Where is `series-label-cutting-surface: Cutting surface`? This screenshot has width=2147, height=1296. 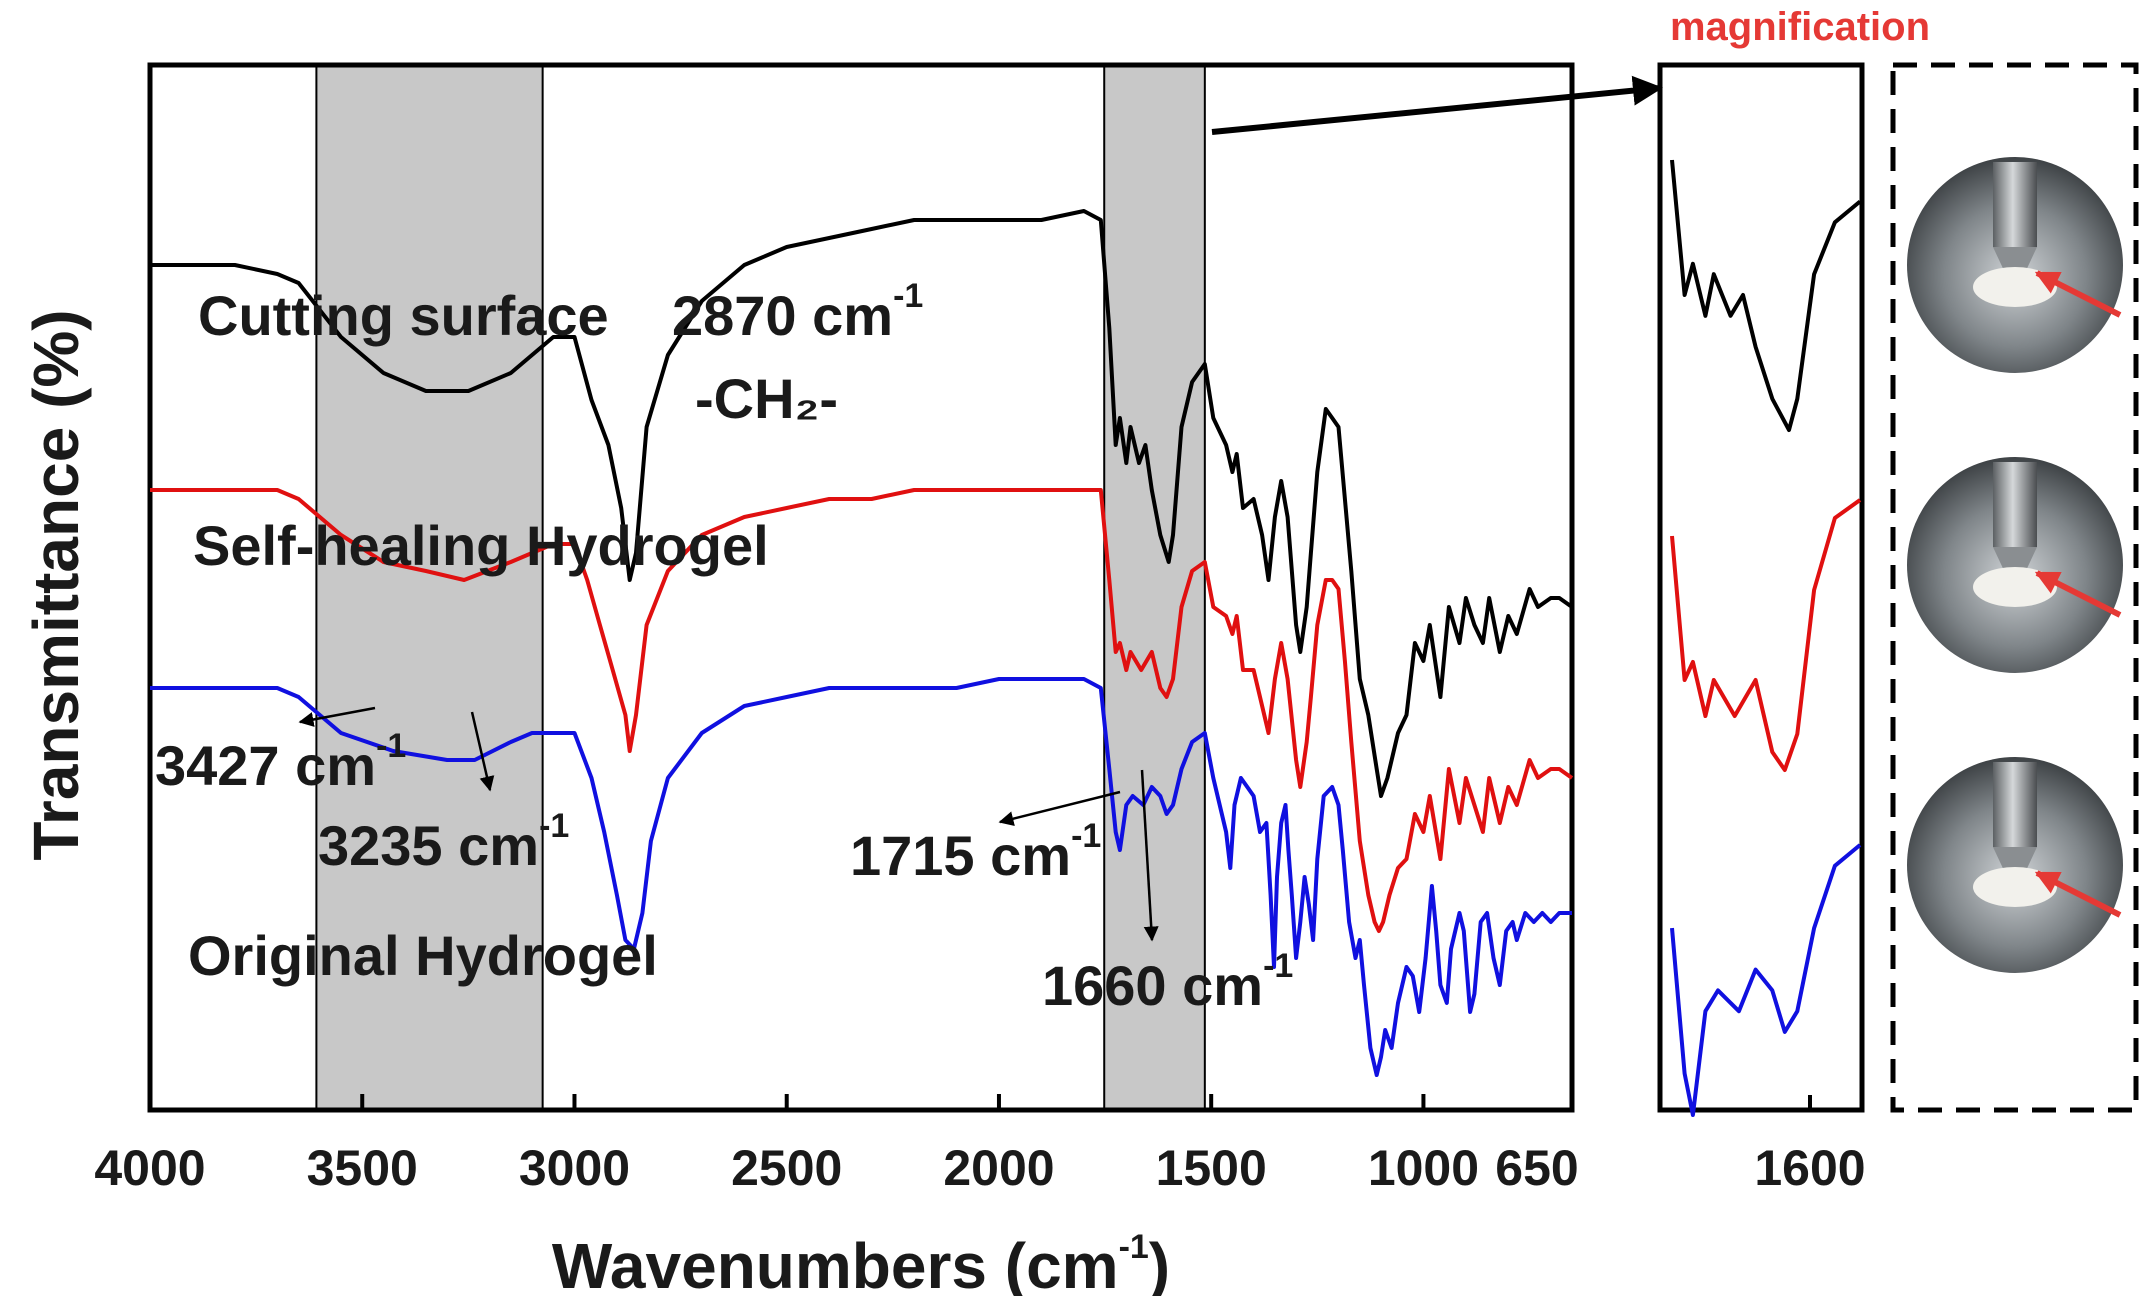 series-label-cutting-surface: Cutting surface is located at coordinates (403, 315).